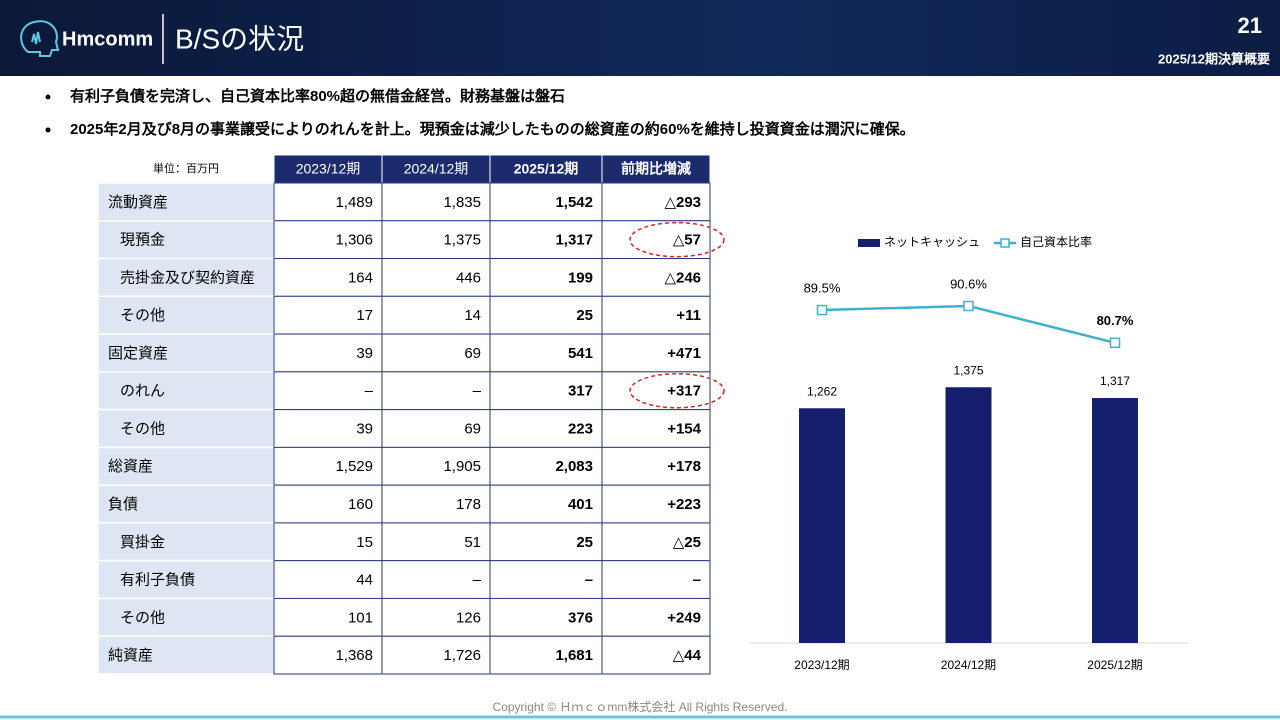  What do you see at coordinates (462, 202) in the screenshot?
I see `table-cell-text: 1,835` at bounding box center [462, 202].